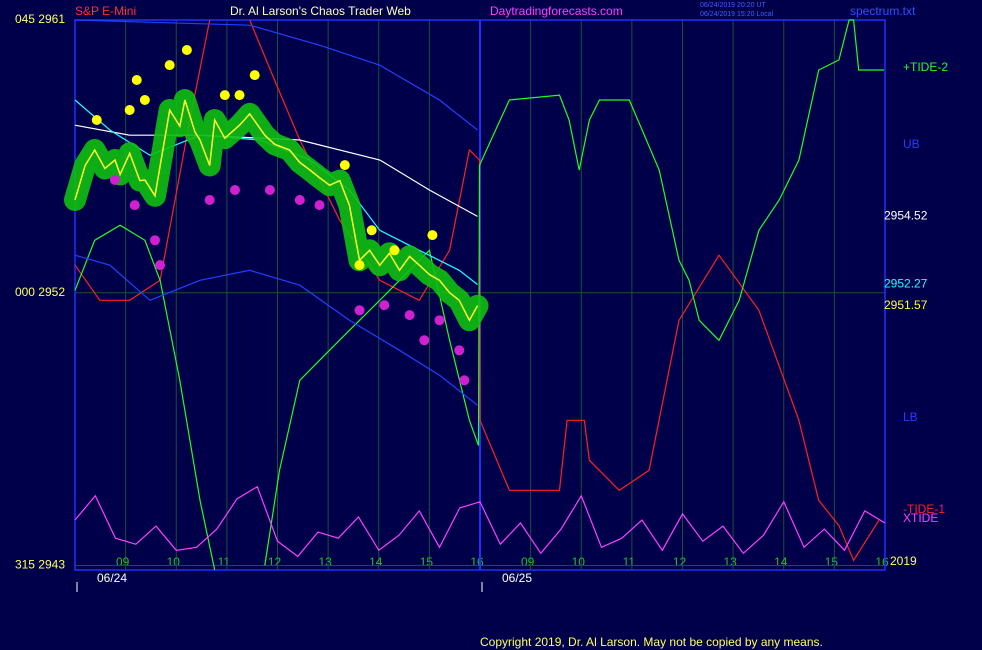 This screenshot has height=650, width=982. What do you see at coordinates (906, 216) in the screenshot?
I see `end-value-label: 2954.52` at bounding box center [906, 216].